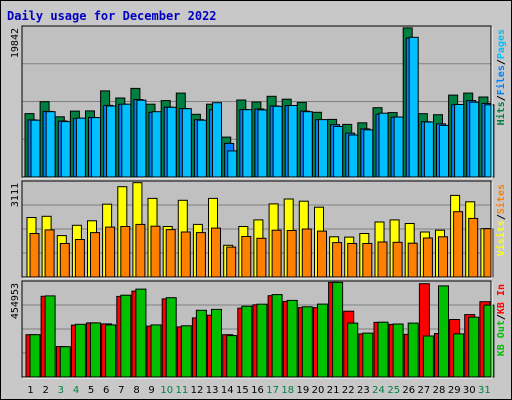 The height and width of the screenshot is (400, 512). I want to click on x-tick-label: 20, so click(318, 390).